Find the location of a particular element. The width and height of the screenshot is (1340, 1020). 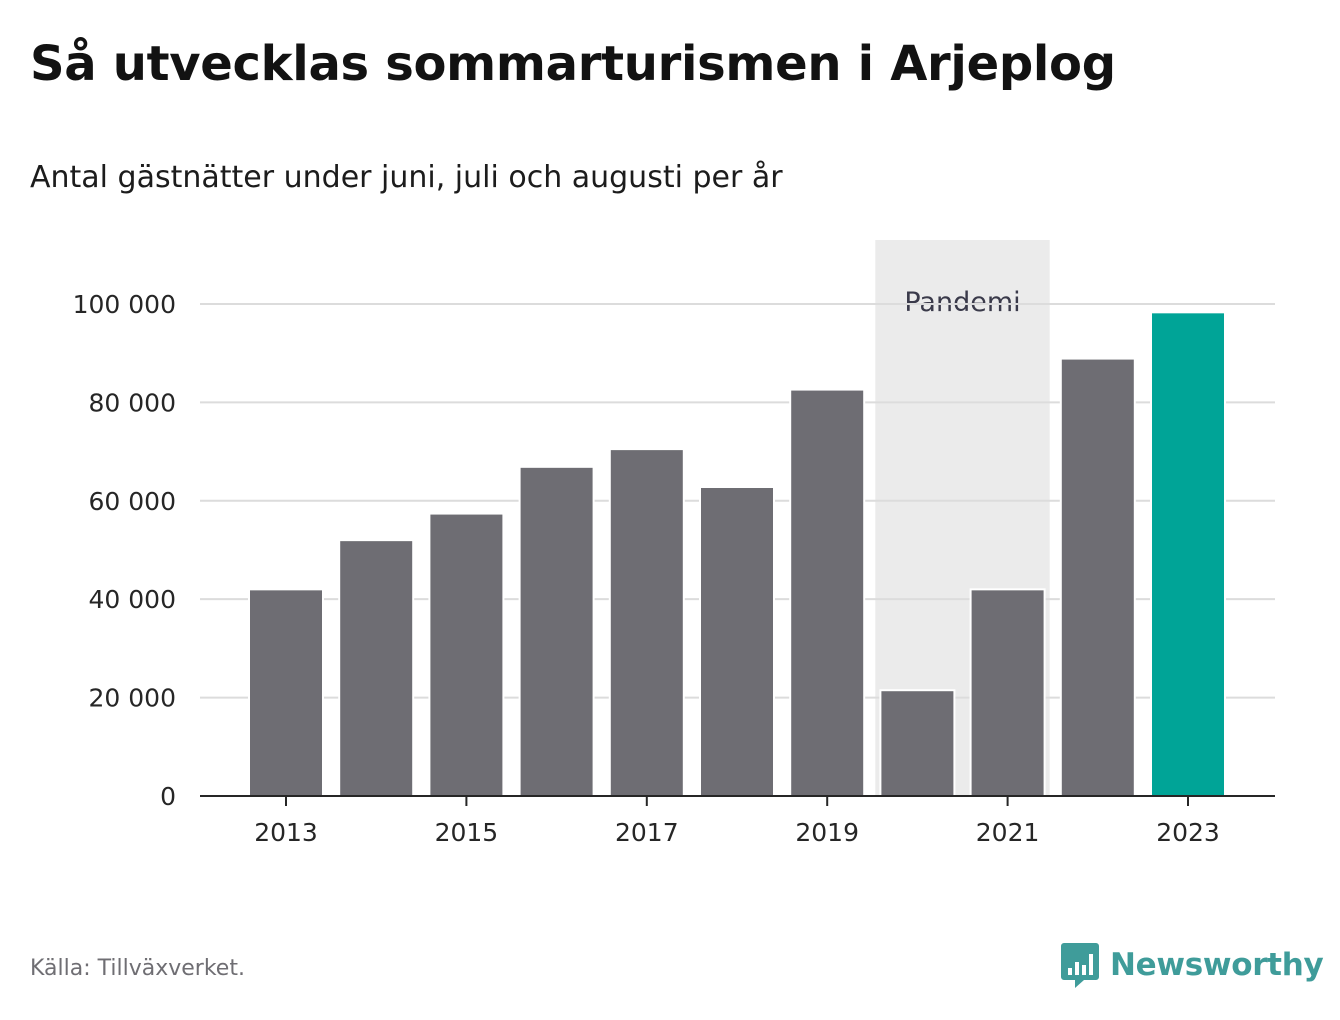

y-tick-label: 60 000 is located at coordinates (132, 501).